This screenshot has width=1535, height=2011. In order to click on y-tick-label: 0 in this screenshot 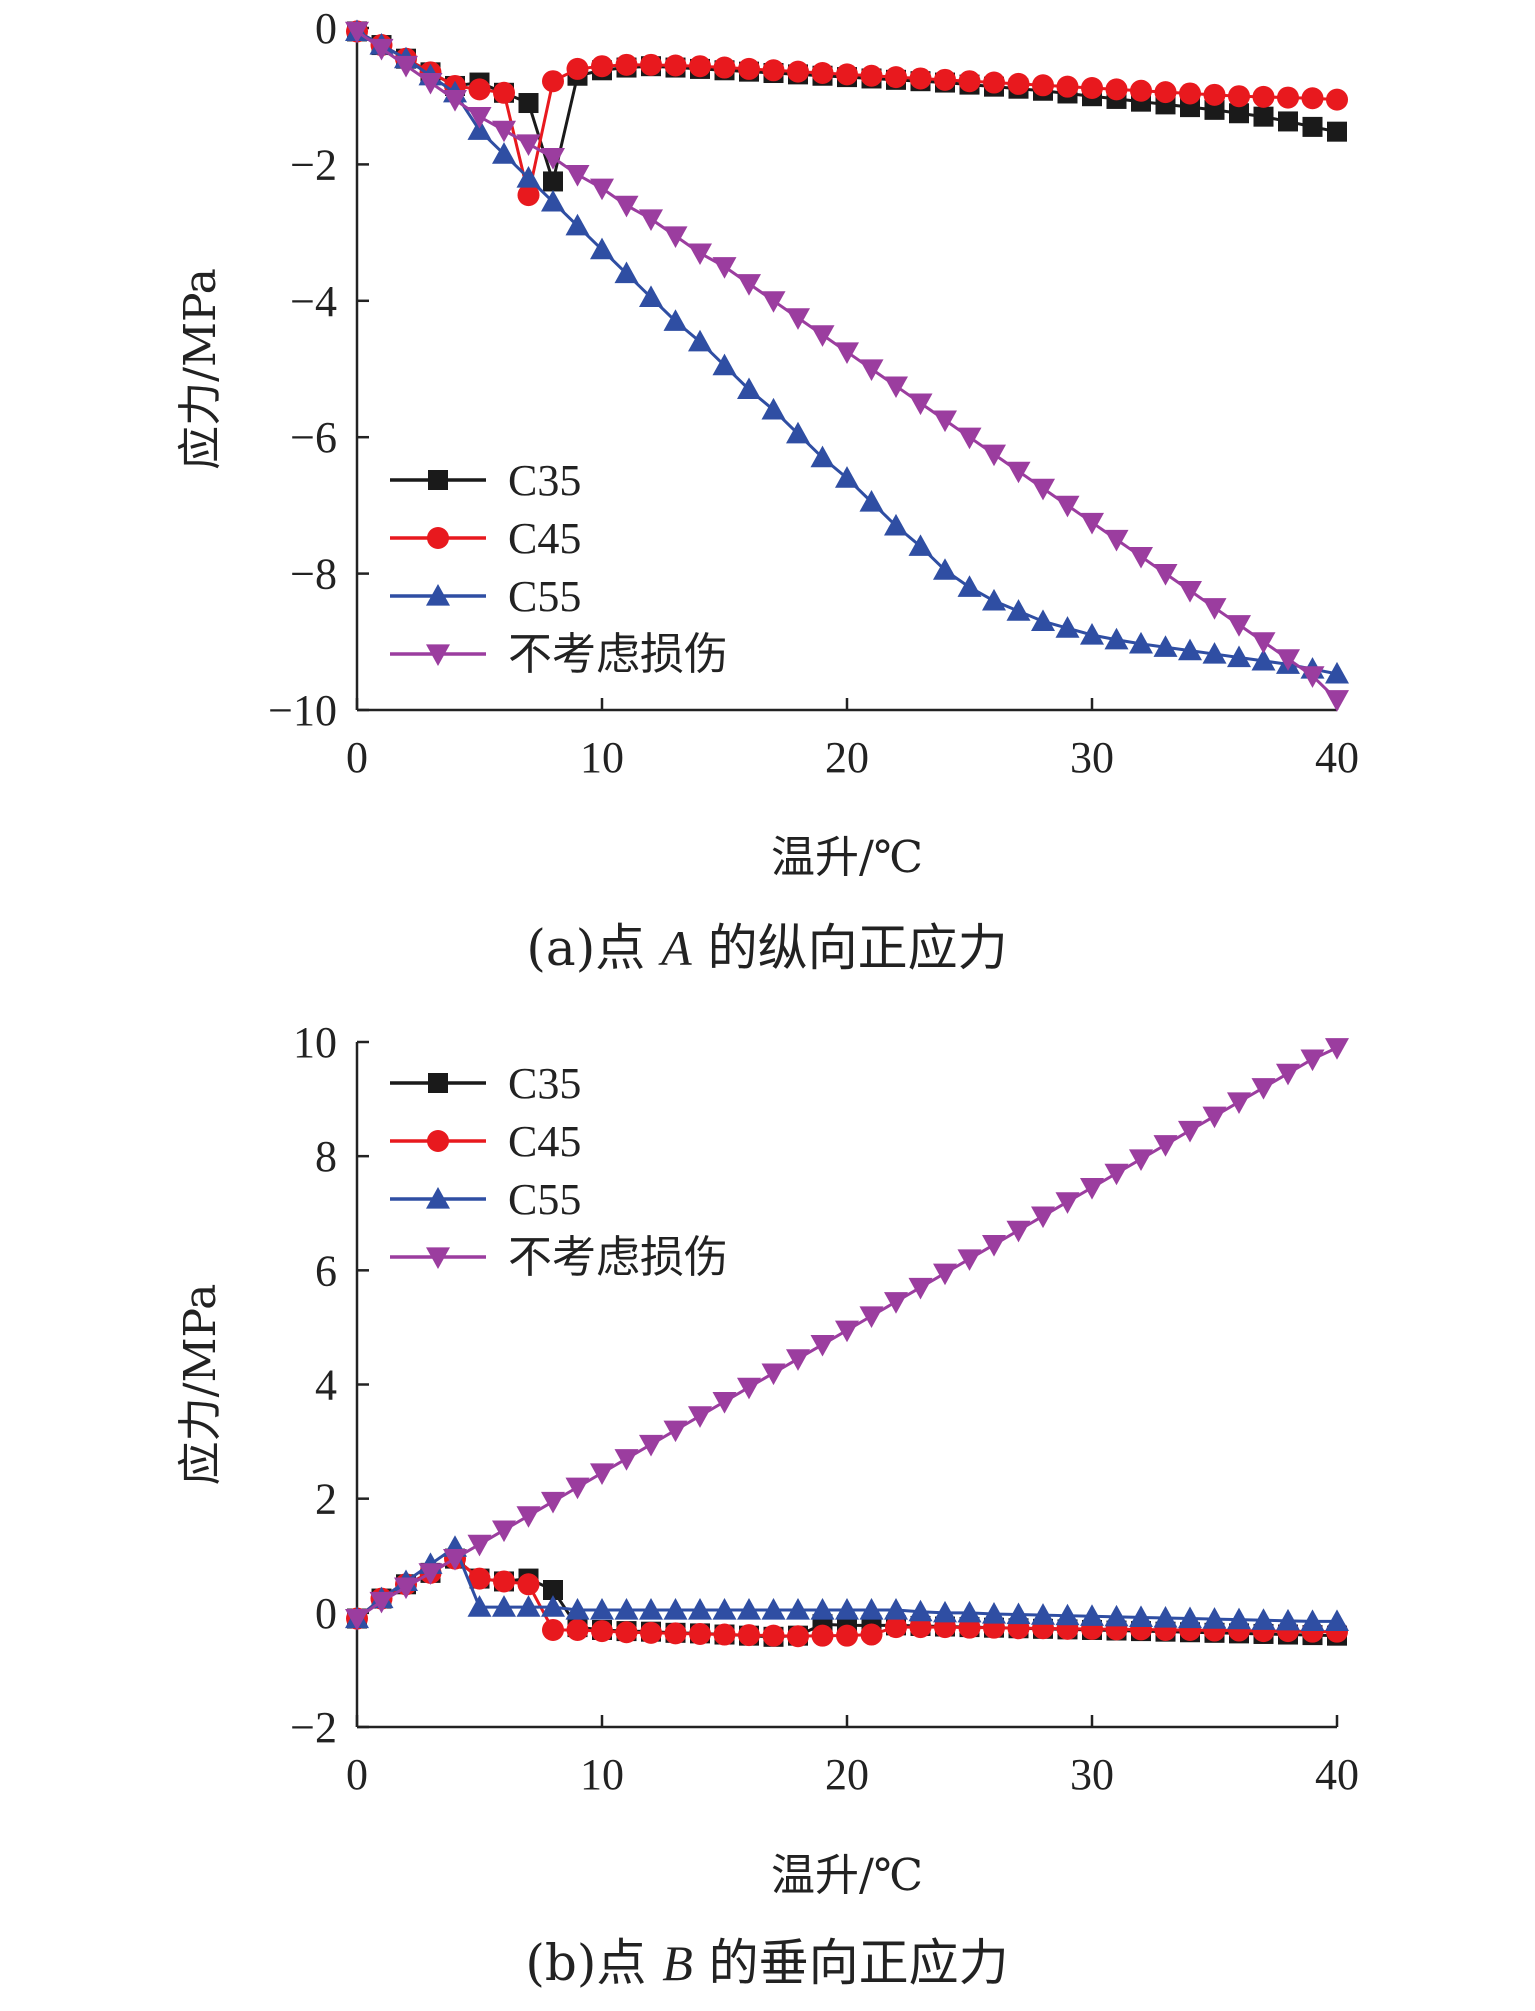, I will do `click(326, 28)`.